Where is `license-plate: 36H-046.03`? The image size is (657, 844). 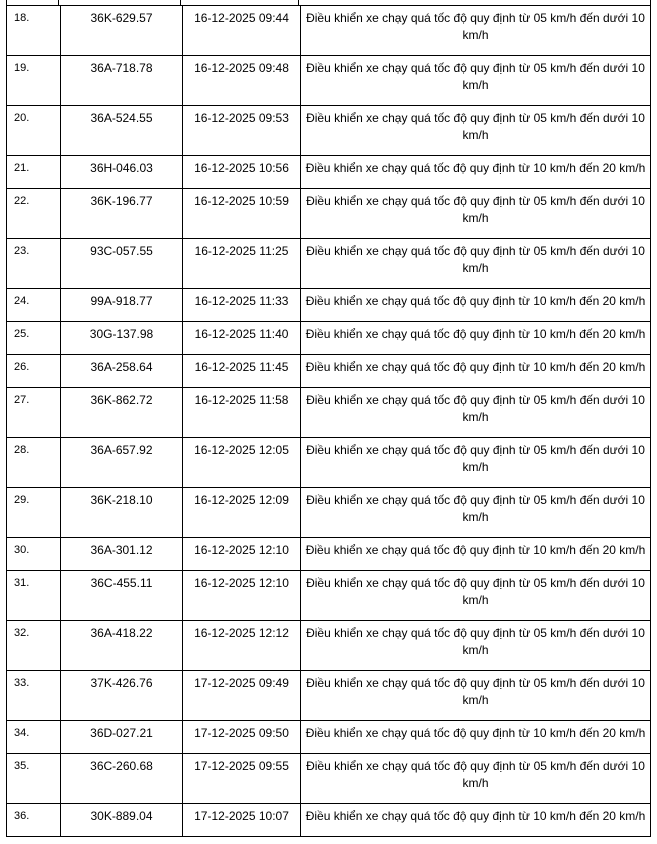 license-plate: 36H-046.03 is located at coordinates (121, 172).